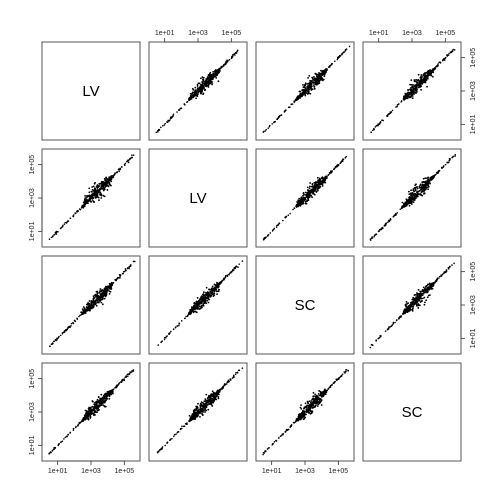 The height and width of the screenshot is (504, 504). I want to click on scatter-points, so click(305, 198).